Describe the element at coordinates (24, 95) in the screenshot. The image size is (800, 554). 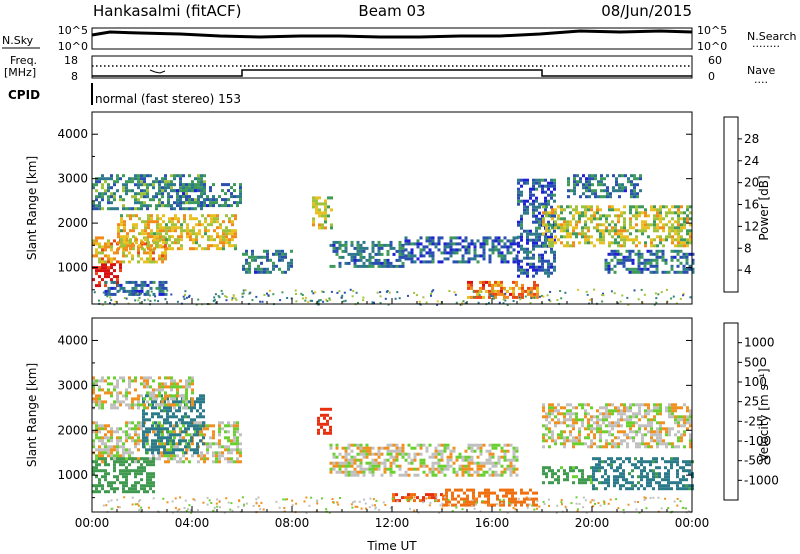
I see `cpid-label: CPID` at that location.